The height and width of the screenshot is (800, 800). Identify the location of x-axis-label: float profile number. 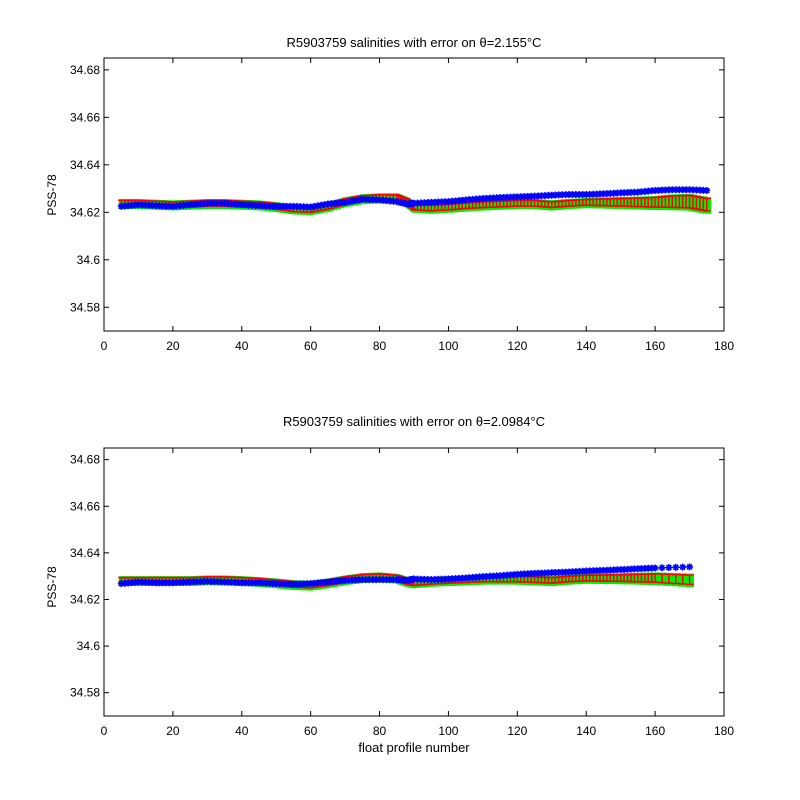
(414, 747).